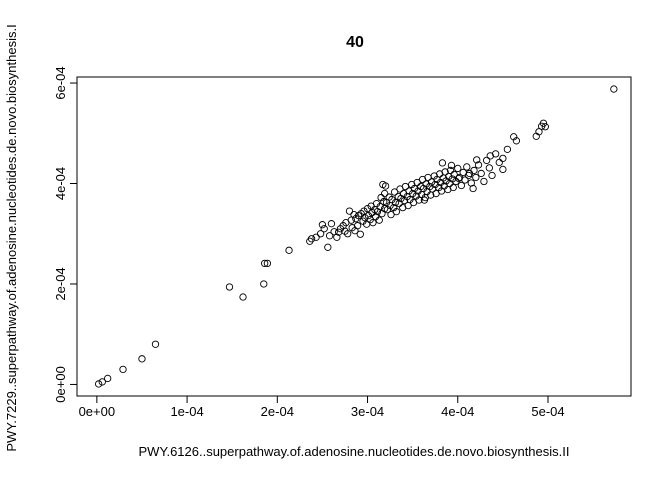 This screenshot has width=672, height=480. Describe the element at coordinates (457, 411) in the screenshot. I see `x-tick-label: 4e-04` at that location.